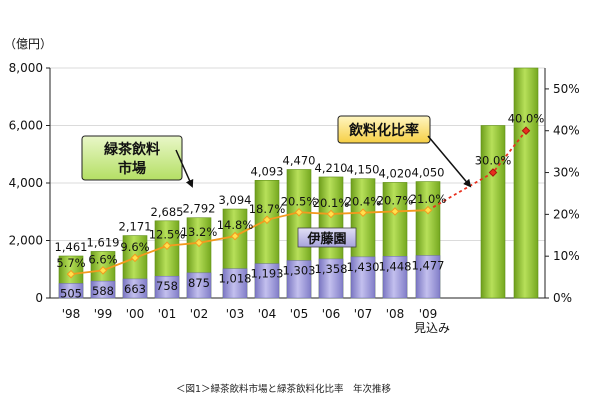 This screenshot has width=601, height=408. What do you see at coordinates (132, 168) in the screenshot?
I see `callout-market-line2: 市場` at bounding box center [132, 168].